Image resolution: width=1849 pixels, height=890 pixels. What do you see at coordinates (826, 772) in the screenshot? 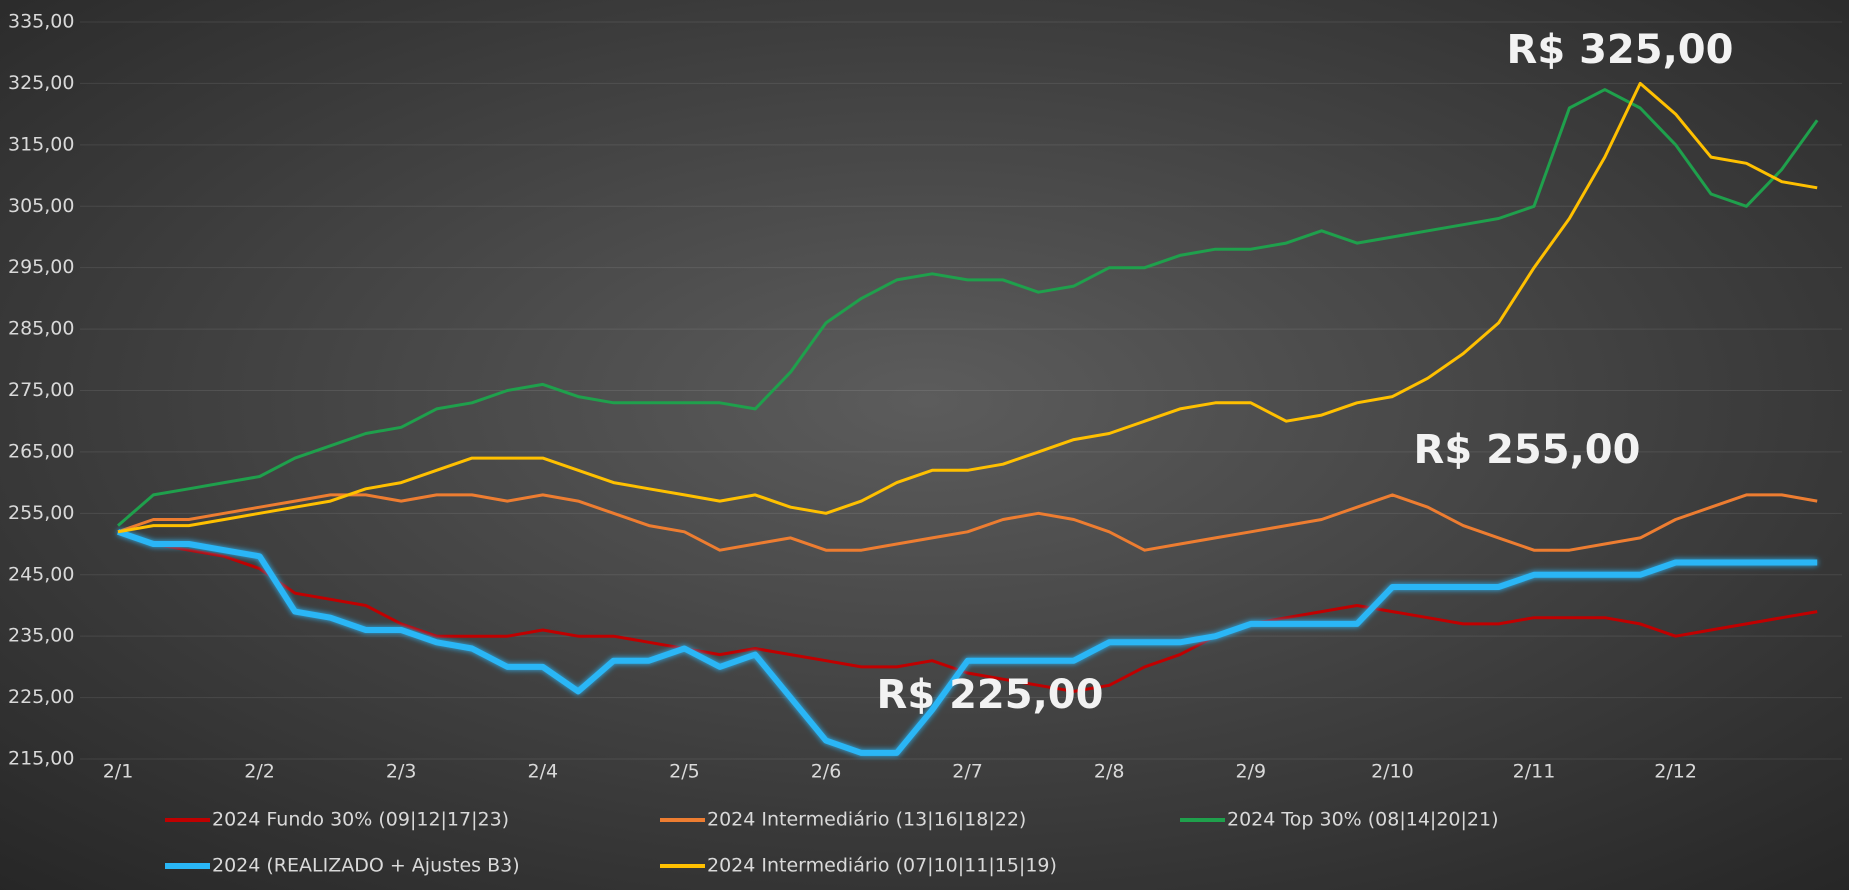
I see `x-tick-label: 2/6` at bounding box center [826, 772].